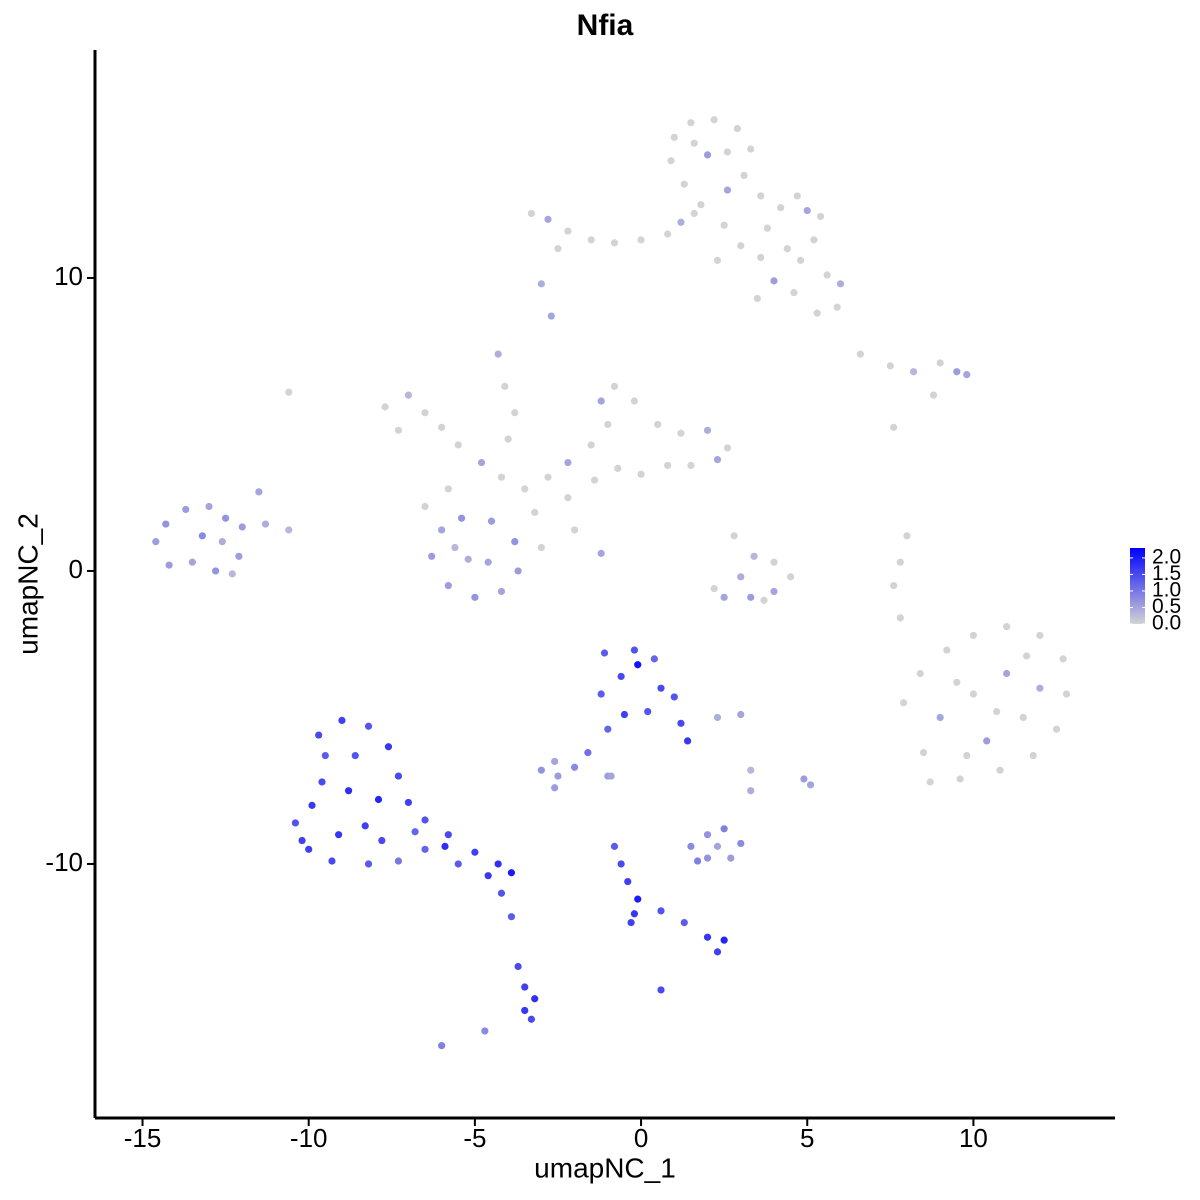 The image size is (1200, 1200). I want to click on y-tick-label: -10, so click(64, 862).